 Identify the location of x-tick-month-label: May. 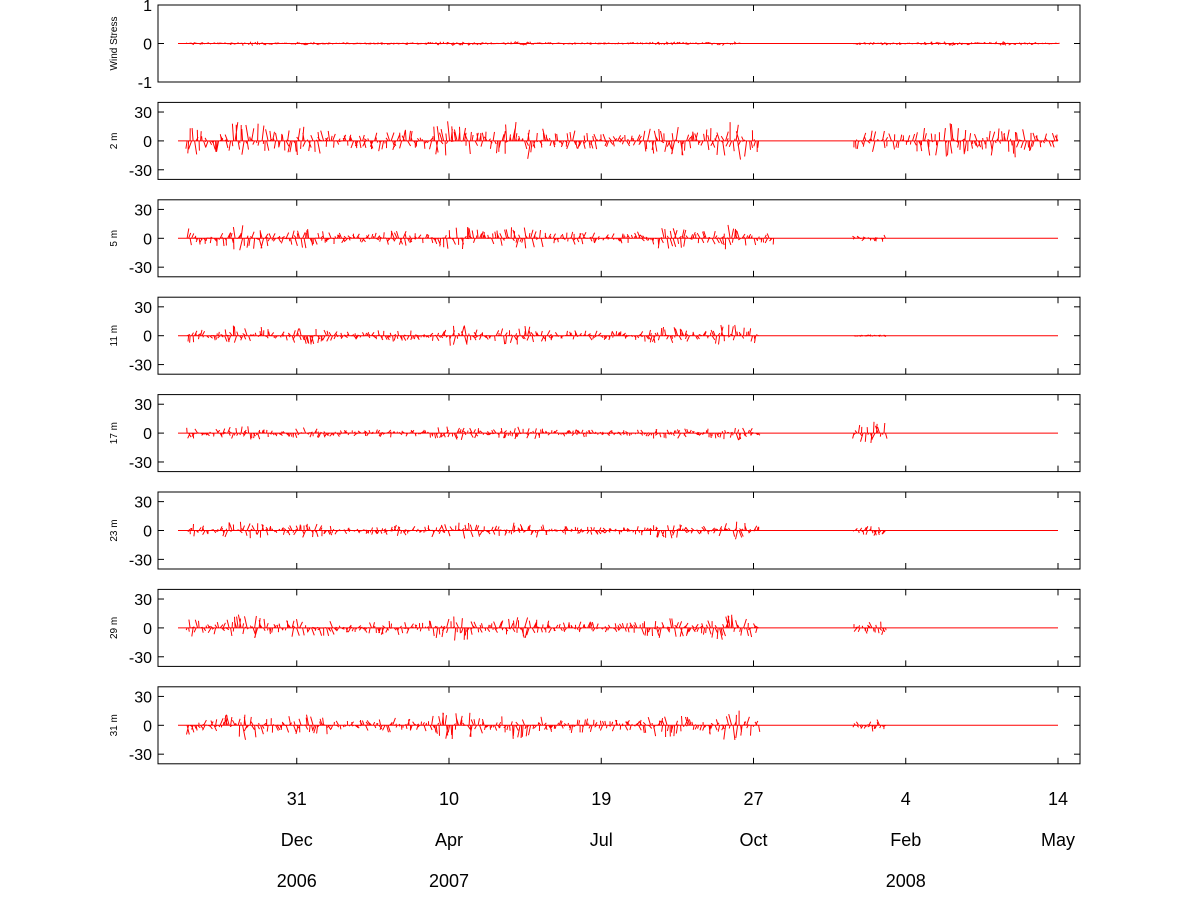
(1058, 840).